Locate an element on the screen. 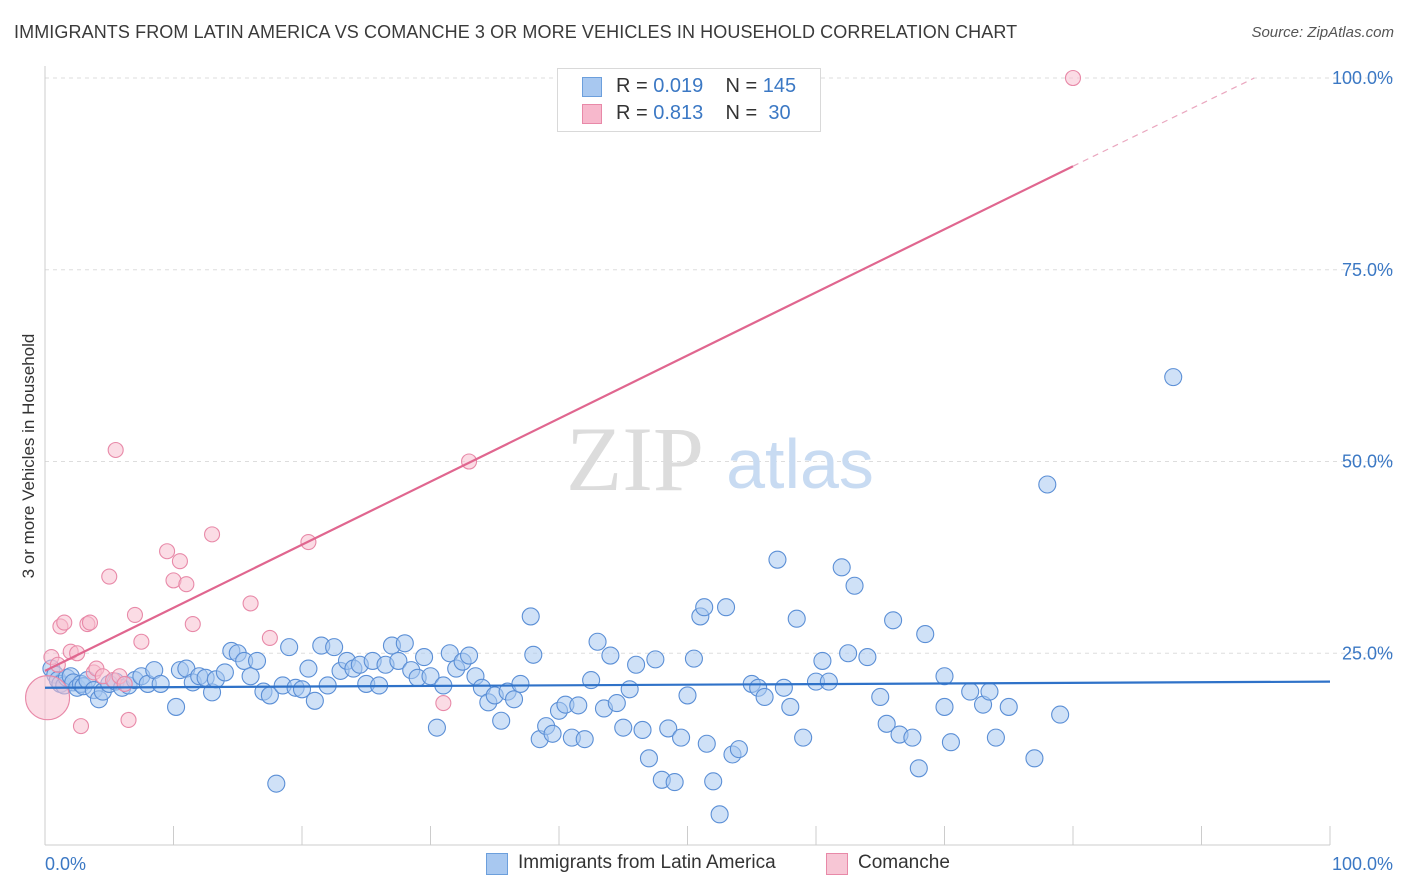 The height and width of the screenshot is (892, 1406). bottom-legend-swatch-blue is located at coordinates (497, 864).